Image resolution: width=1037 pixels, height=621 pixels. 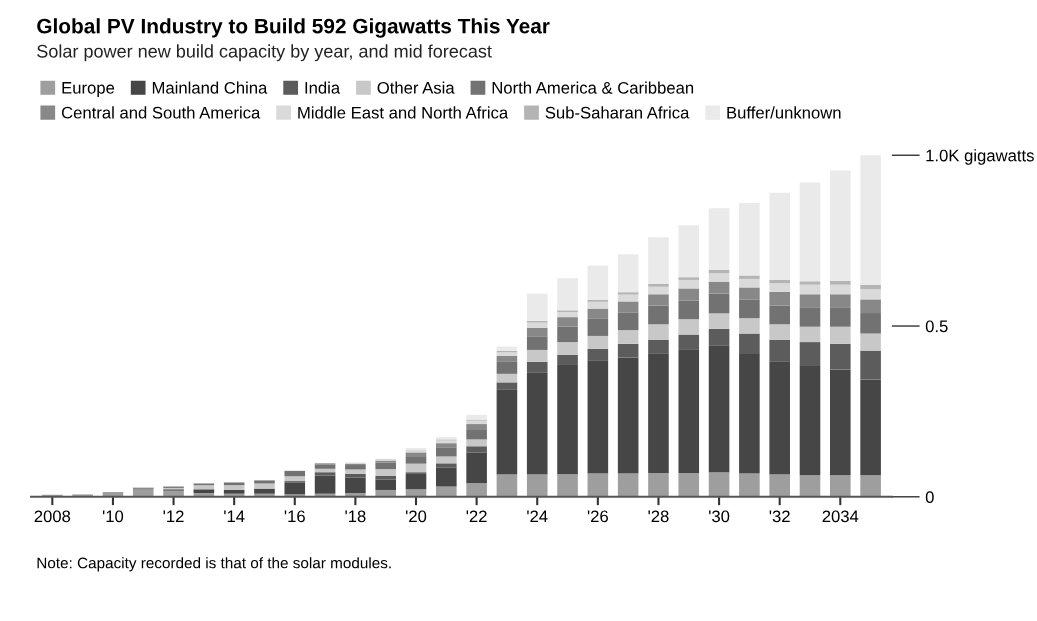 What do you see at coordinates (593, 87) in the screenshot?
I see `legend-label: North America & Caribbean` at bounding box center [593, 87].